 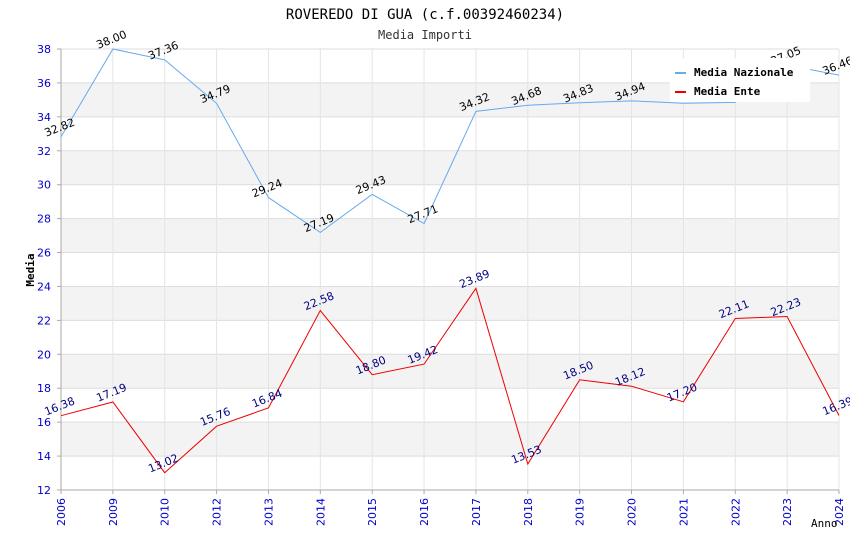 What do you see at coordinates (44, 117) in the screenshot?
I see `y-tick-label: 34` at bounding box center [44, 117].